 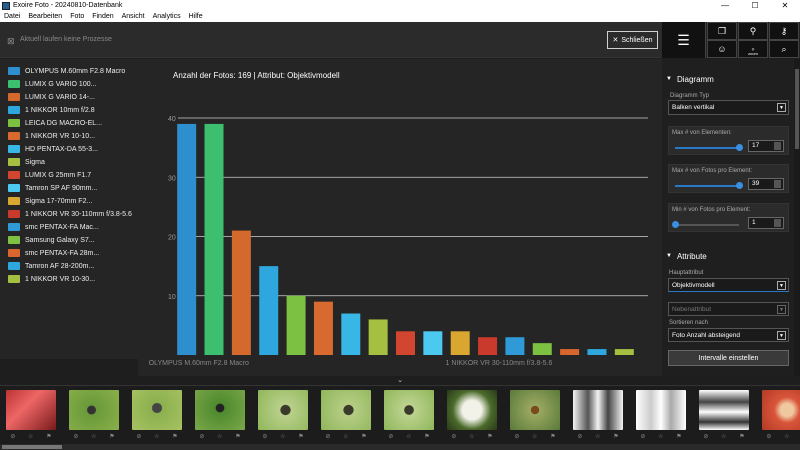 I want to click on haupt-select: Objektivmodell ▼, so click(x=728, y=285).